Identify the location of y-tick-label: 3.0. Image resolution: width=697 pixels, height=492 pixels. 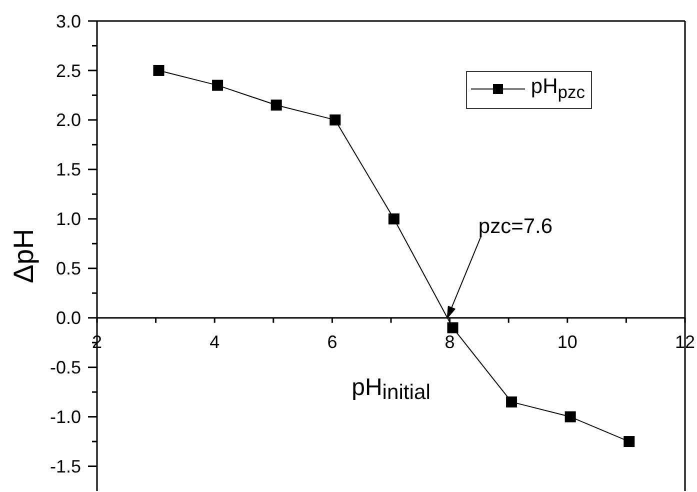
(68, 21).